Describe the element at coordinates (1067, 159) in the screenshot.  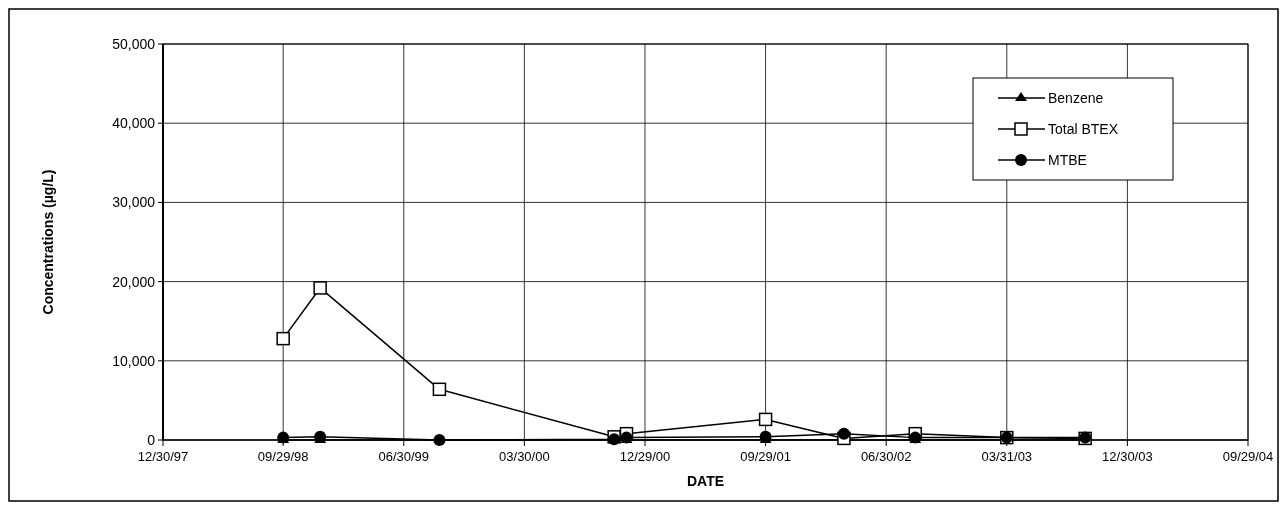
I see `legend-label: MTBE` at that location.